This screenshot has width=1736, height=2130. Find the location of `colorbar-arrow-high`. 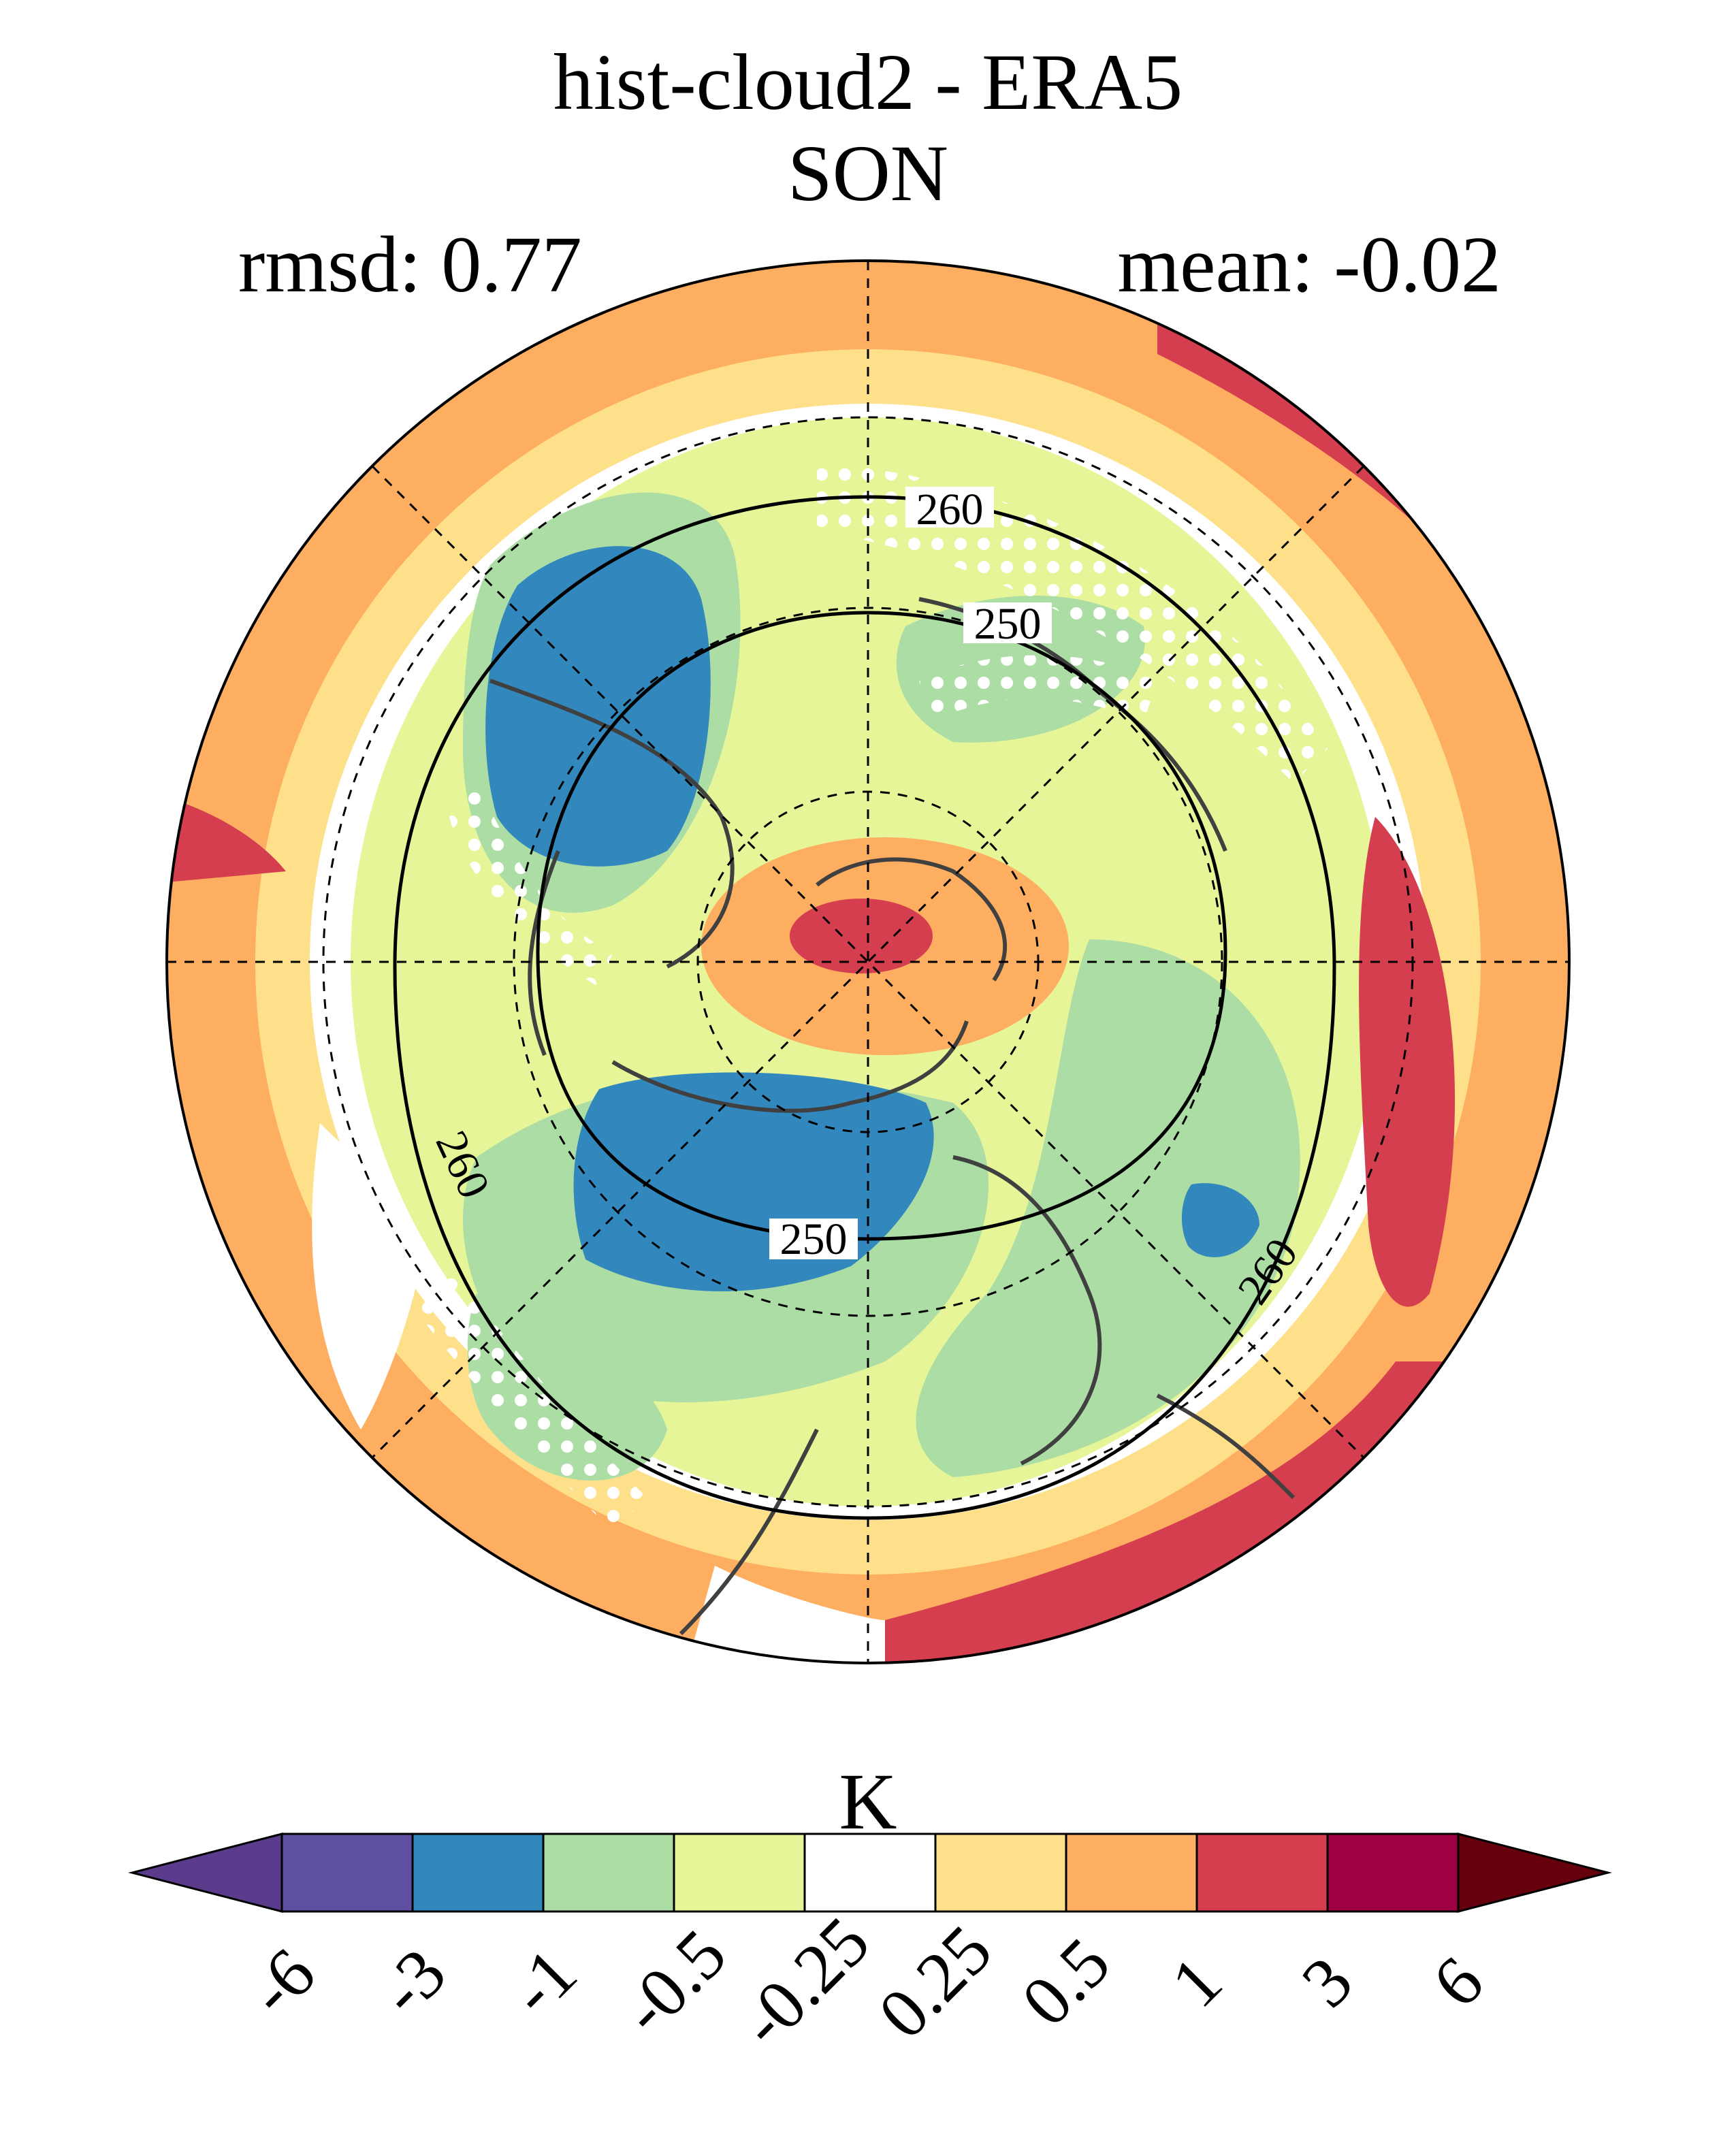

colorbar-arrow-high is located at coordinates (1535, 1873).